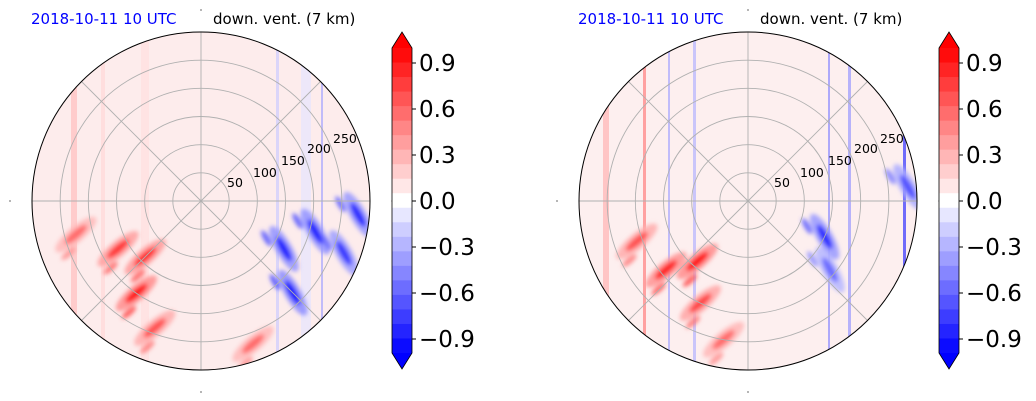 The width and height of the screenshot is (1036, 401). Describe the element at coordinates (437, 64) in the screenshot. I see `colorbar-label-0.9: 0.9` at that location.